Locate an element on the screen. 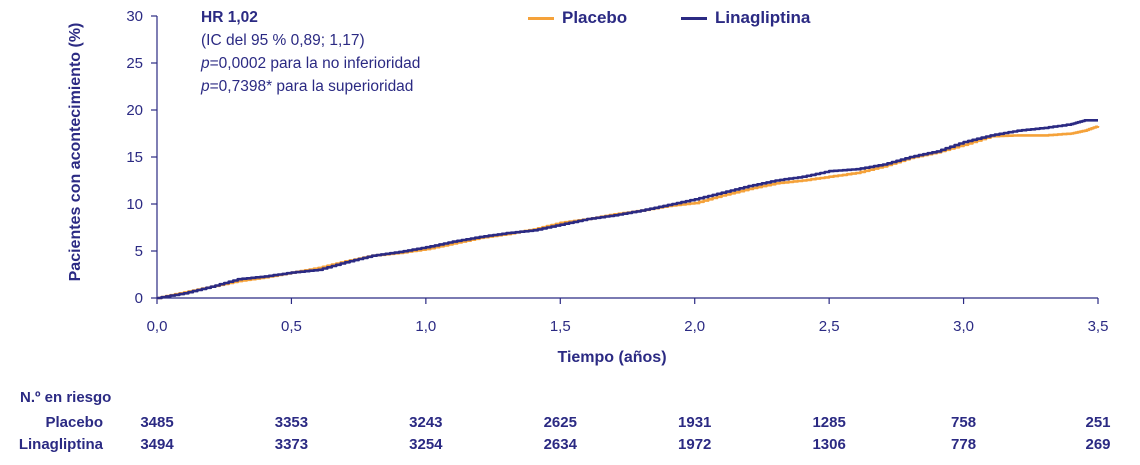 The height and width of the screenshot is (465, 1140). risk-count-linagliptina: 3373 is located at coordinates (291, 444).